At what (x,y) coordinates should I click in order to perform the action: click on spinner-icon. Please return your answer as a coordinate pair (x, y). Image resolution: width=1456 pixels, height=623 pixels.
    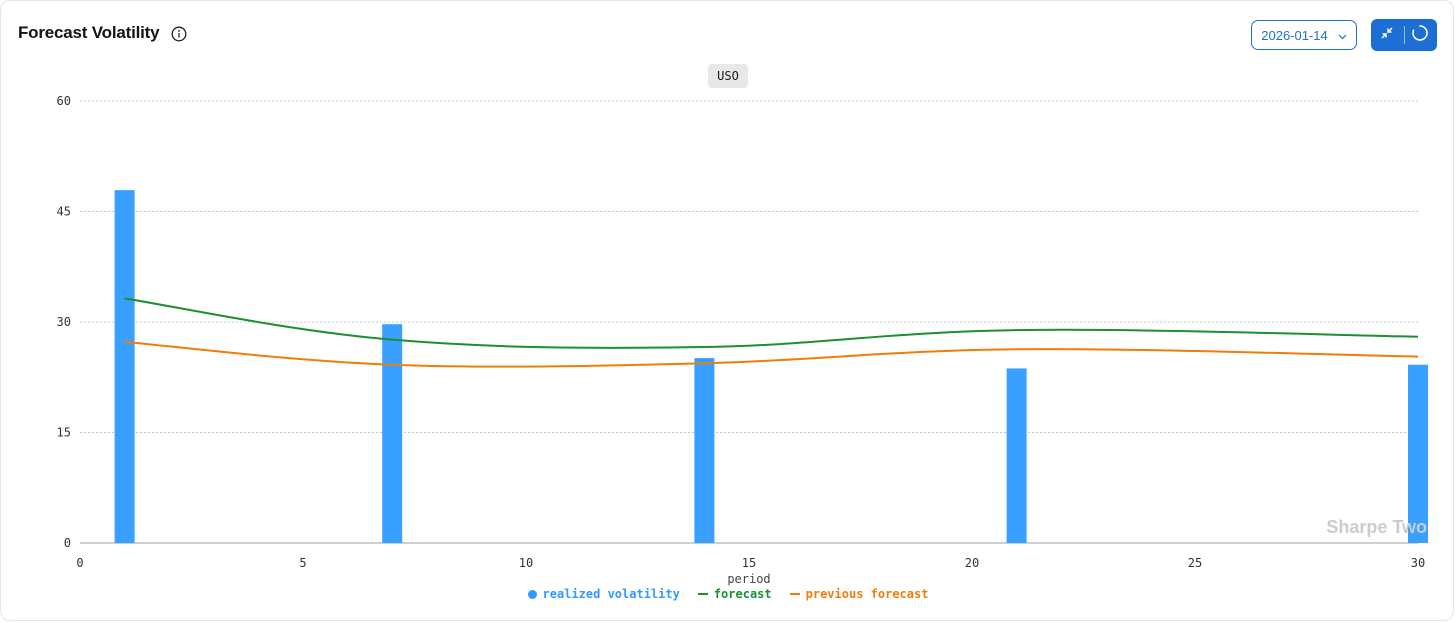
    Looking at the image, I should click on (1420, 35).